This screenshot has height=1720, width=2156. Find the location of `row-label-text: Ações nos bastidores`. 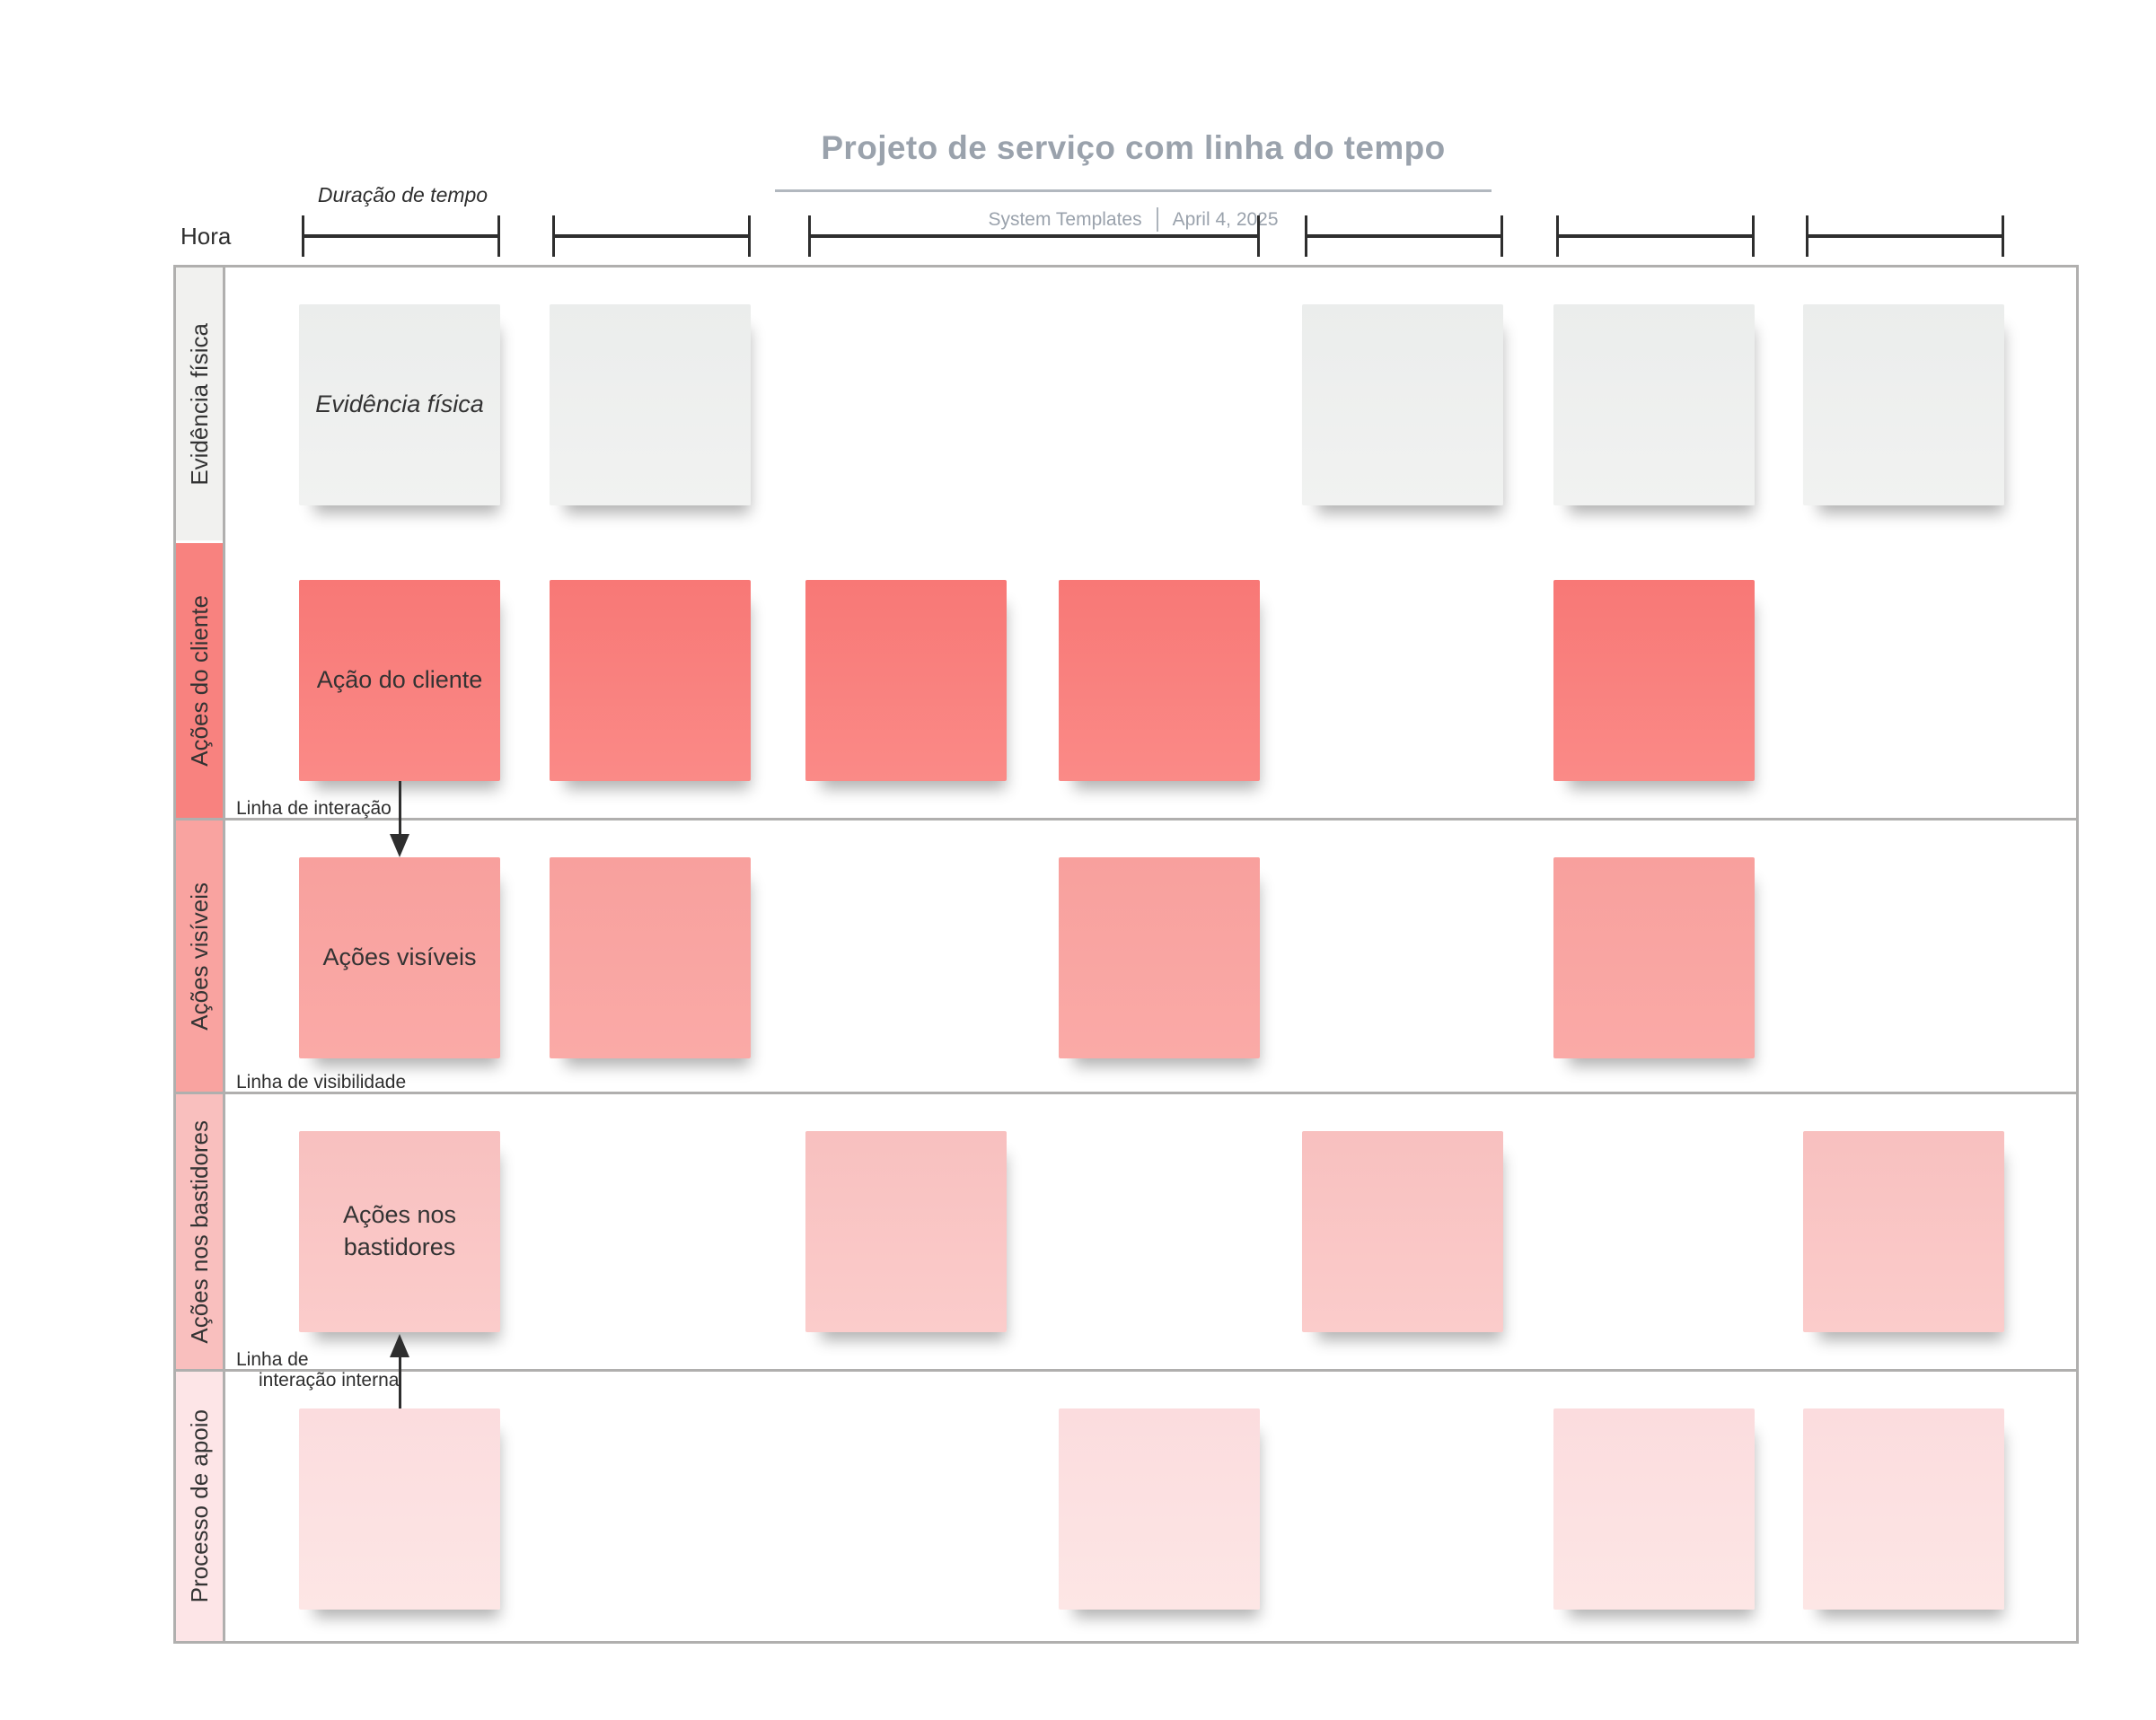

row-label-text: Ações nos bastidores is located at coordinates (199, 1231).